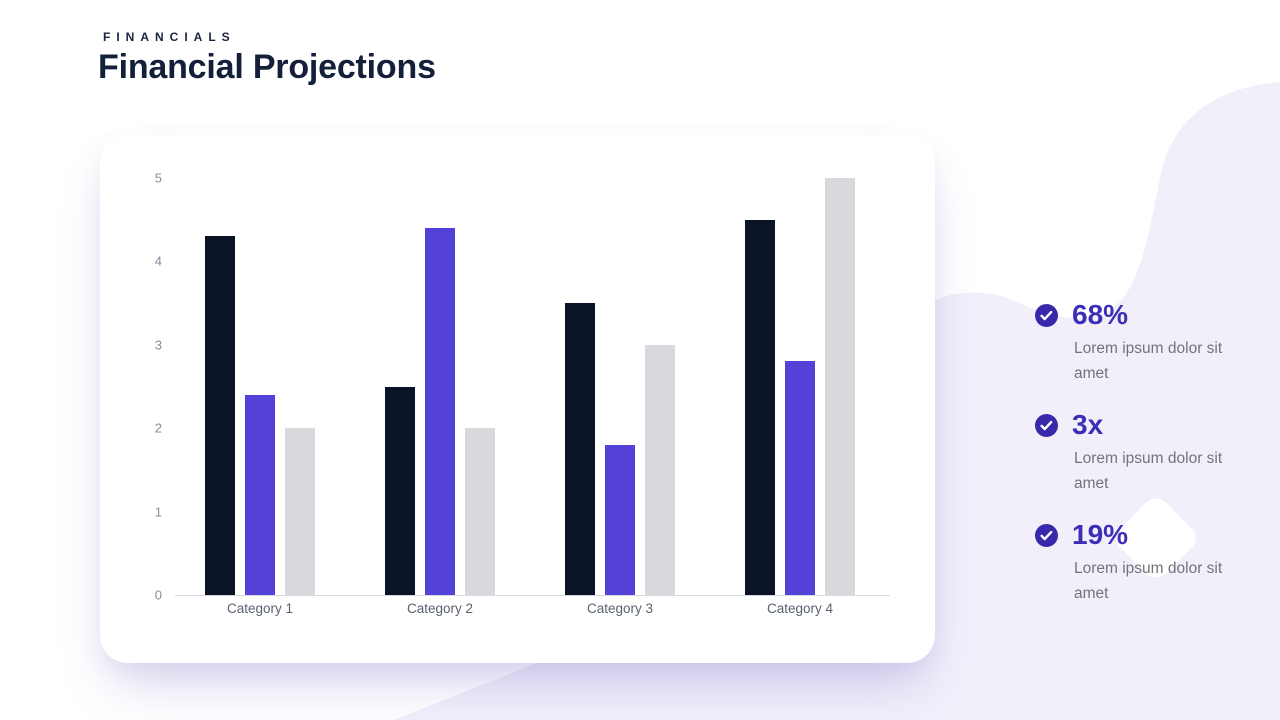  Describe the element at coordinates (158, 178) in the screenshot. I see `y-tick-label: 5` at that location.